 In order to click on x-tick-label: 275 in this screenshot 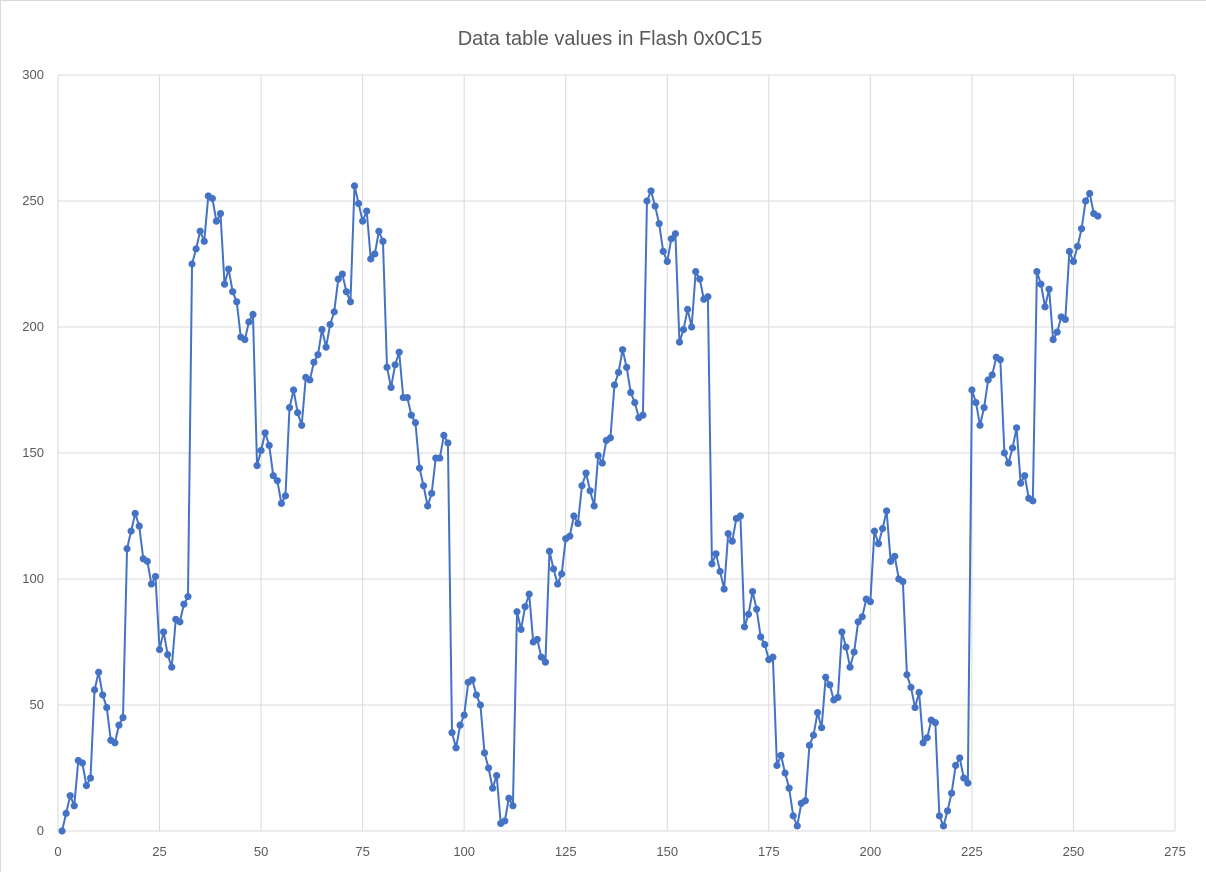, I will do `click(1175, 851)`.